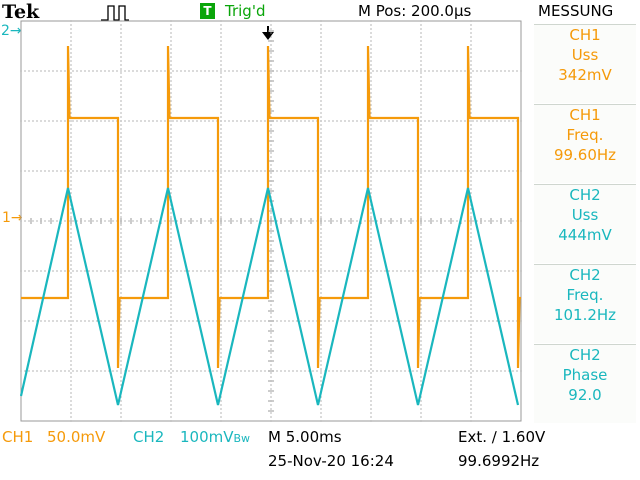 This screenshot has height=480, width=640. Describe the element at coordinates (585, 143) in the screenshot. I see `measurement-slot-2: CH1 Freq. 99.60Hz` at that location.